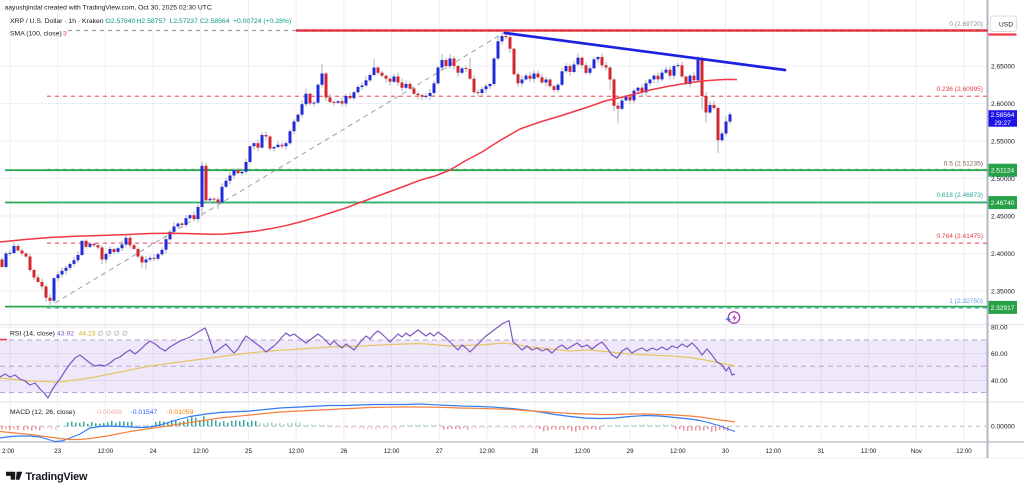 Image resolution: width=1024 pixels, height=493 pixels. Describe the element at coordinates (65, 33) in the screenshot. I see `svg-text: 3` at that location.